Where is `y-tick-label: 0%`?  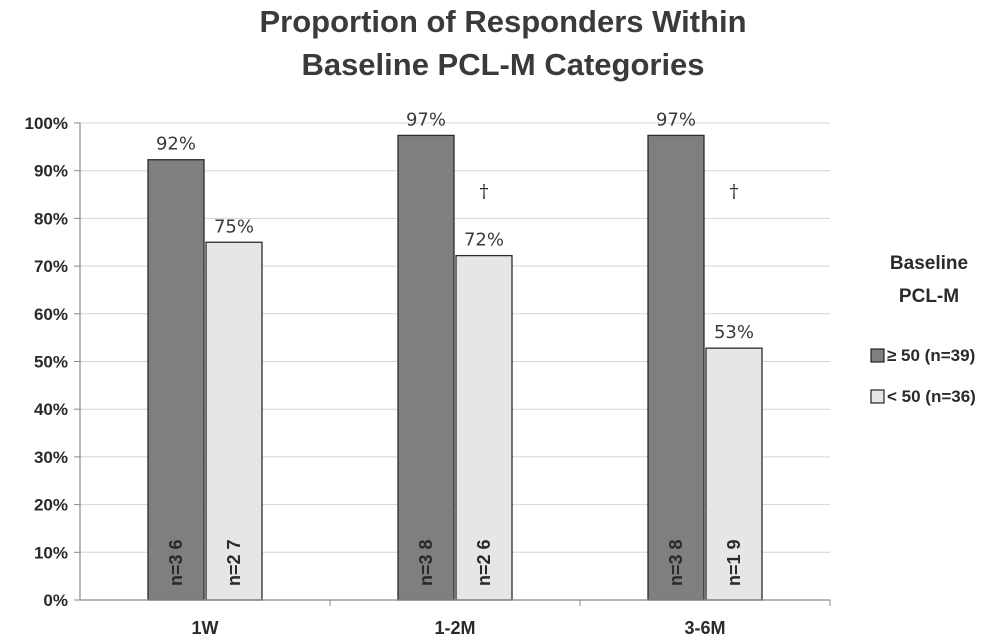 y-tick-label: 0% is located at coordinates (55, 600).